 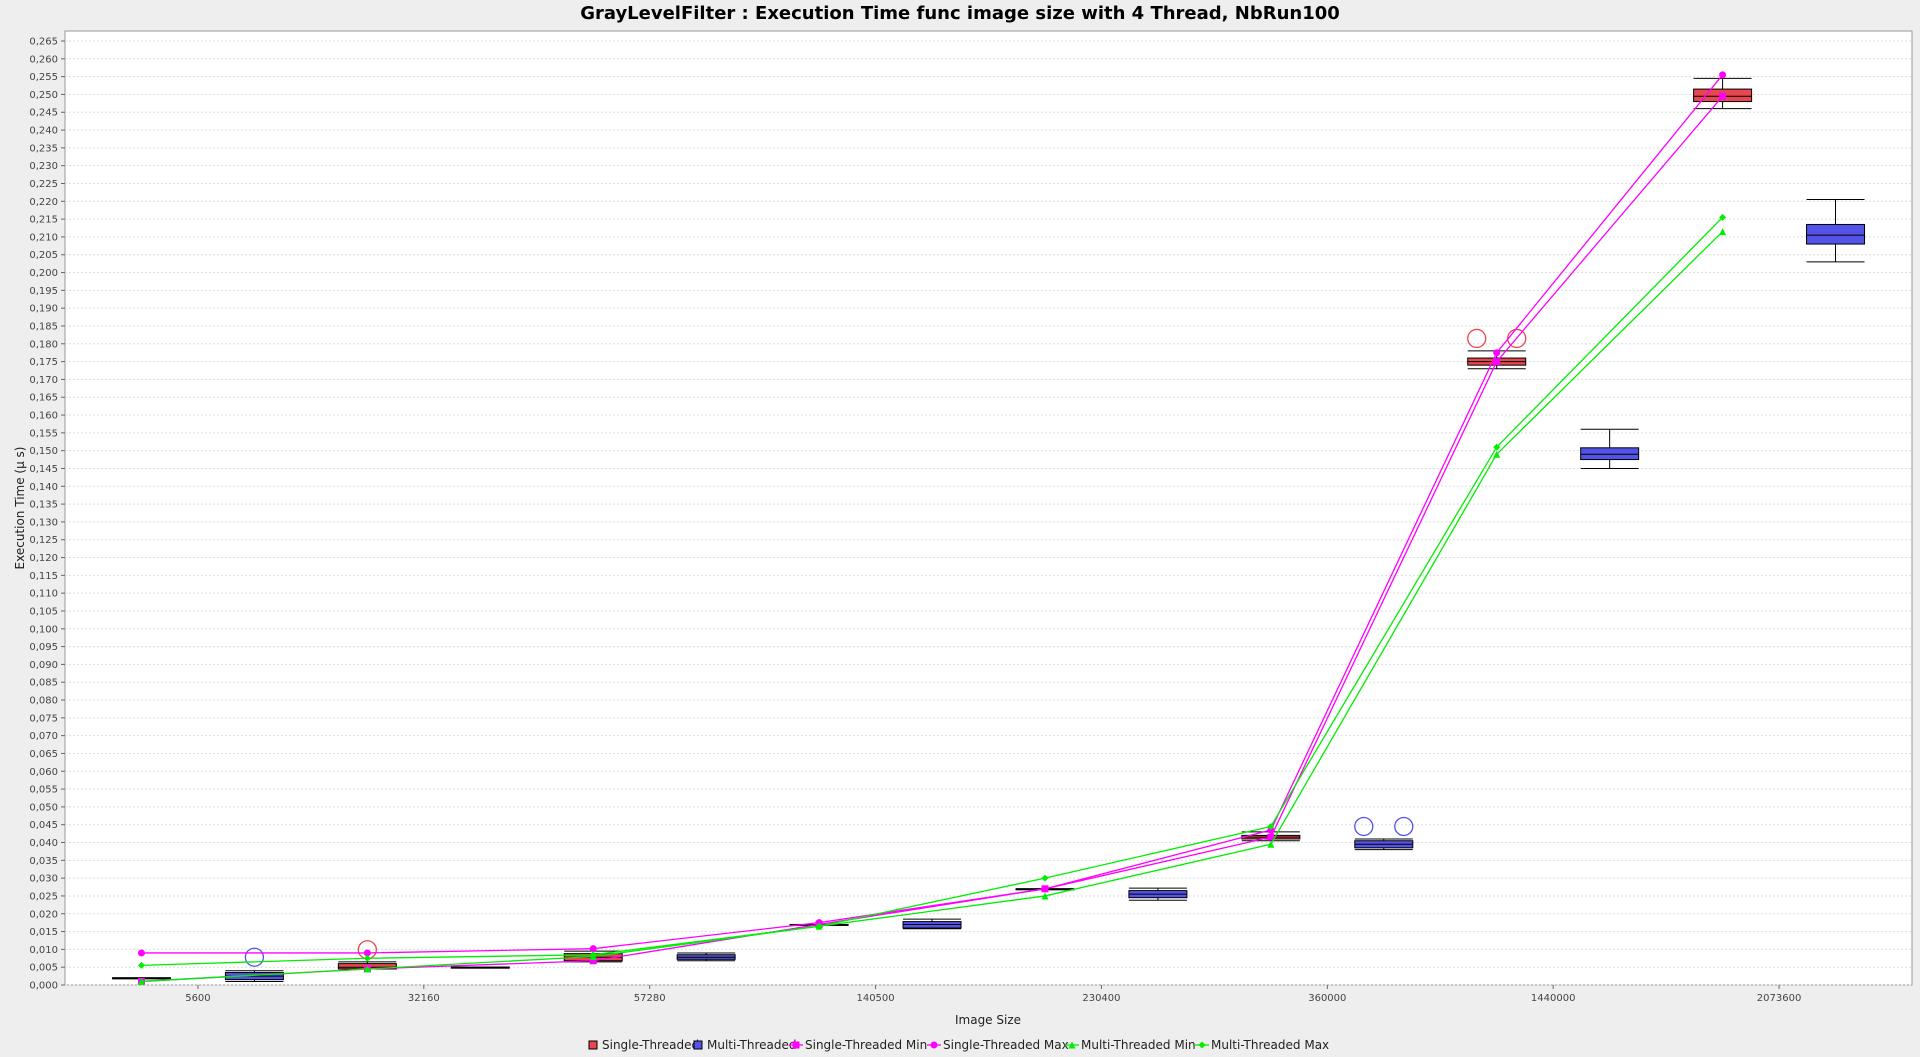 What do you see at coordinates (1270, 1045) in the screenshot?
I see `legend-label: Multi-Threaded Max` at bounding box center [1270, 1045].